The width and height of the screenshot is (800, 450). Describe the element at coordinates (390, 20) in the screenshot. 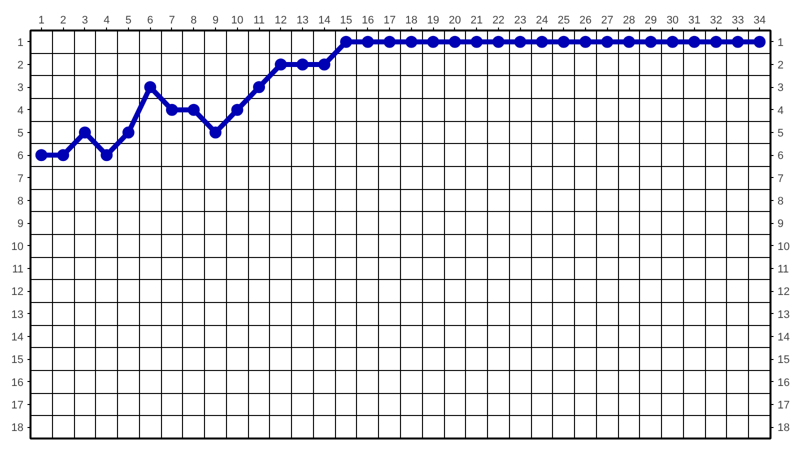

I see `x-tick-label: 17` at that location.